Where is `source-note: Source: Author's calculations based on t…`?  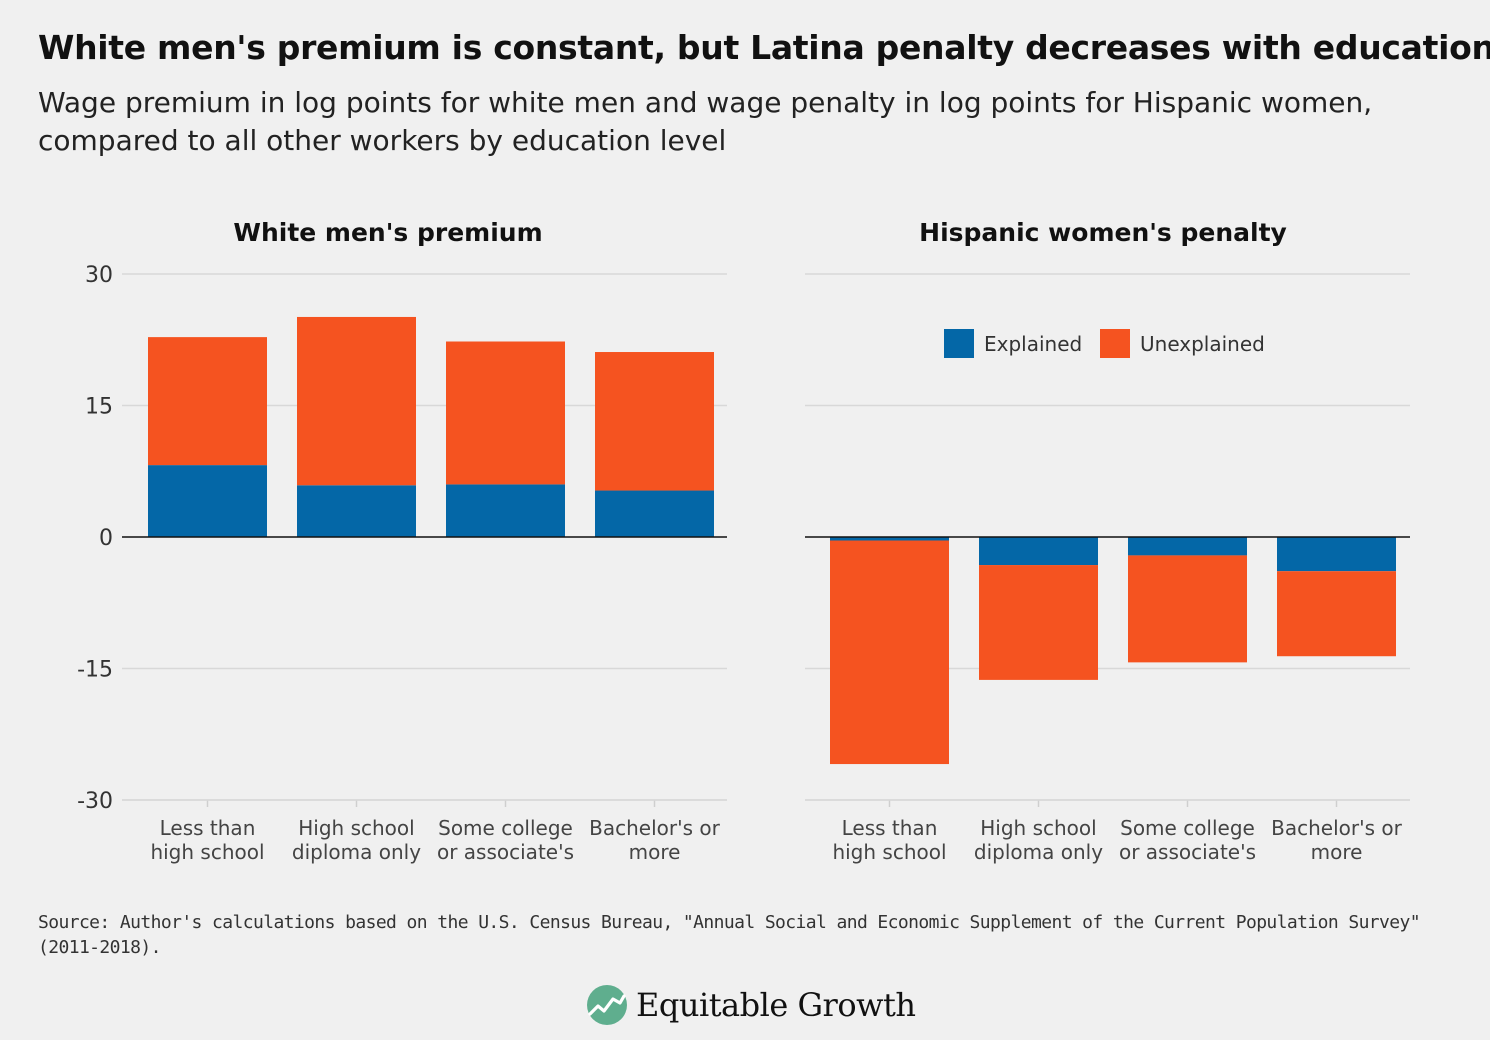
source-note: Source: Author's calculations based on t… is located at coordinates (729, 935).